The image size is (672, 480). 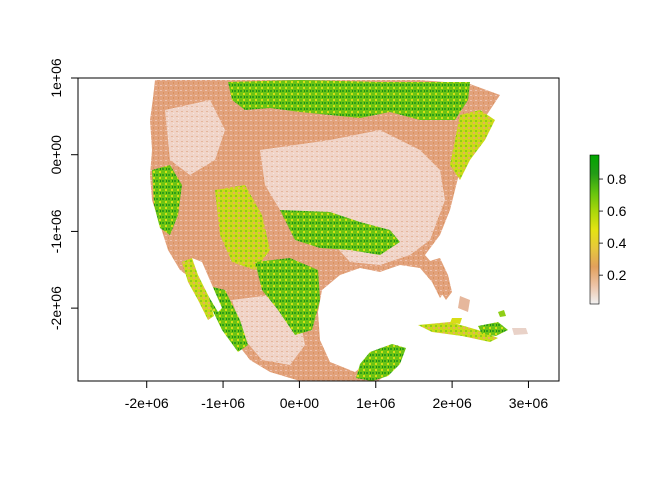 What do you see at coordinates (529, 403) in the screenshot?
I see `x-tick-label-5: 3e+06` at bounding box center [529, 403].